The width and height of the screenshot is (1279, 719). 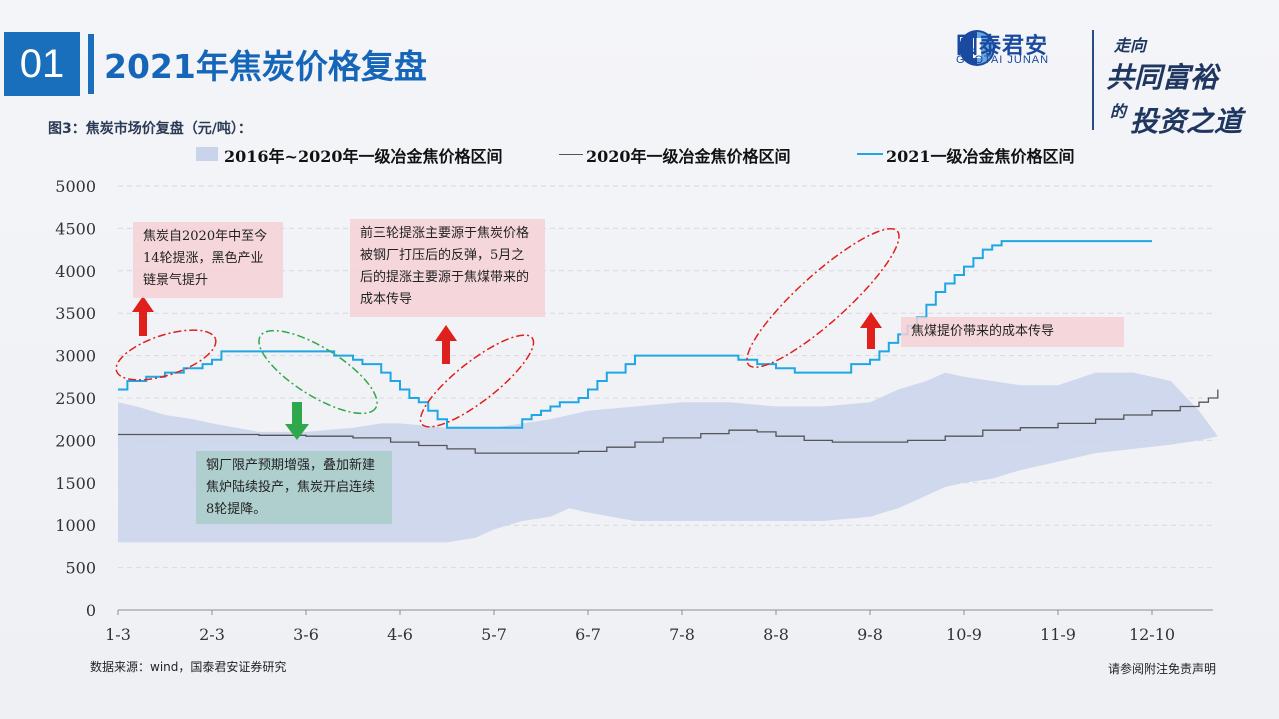 What do you see at coordinates (91, 610) in the screenshot?
I see `y-tick-label: 0` at bounding box center [91, 610].